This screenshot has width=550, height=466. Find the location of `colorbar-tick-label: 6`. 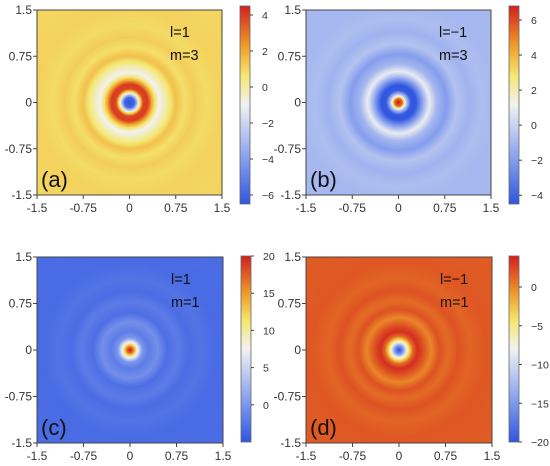

colorbar-tick-label: 6 is located at coordinates (534, 21).